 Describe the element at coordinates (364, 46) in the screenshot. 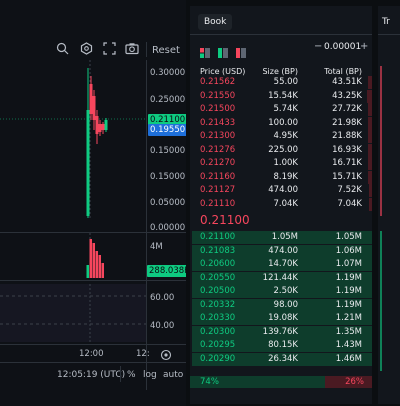

I see `increase-tick-button: +` at that location.